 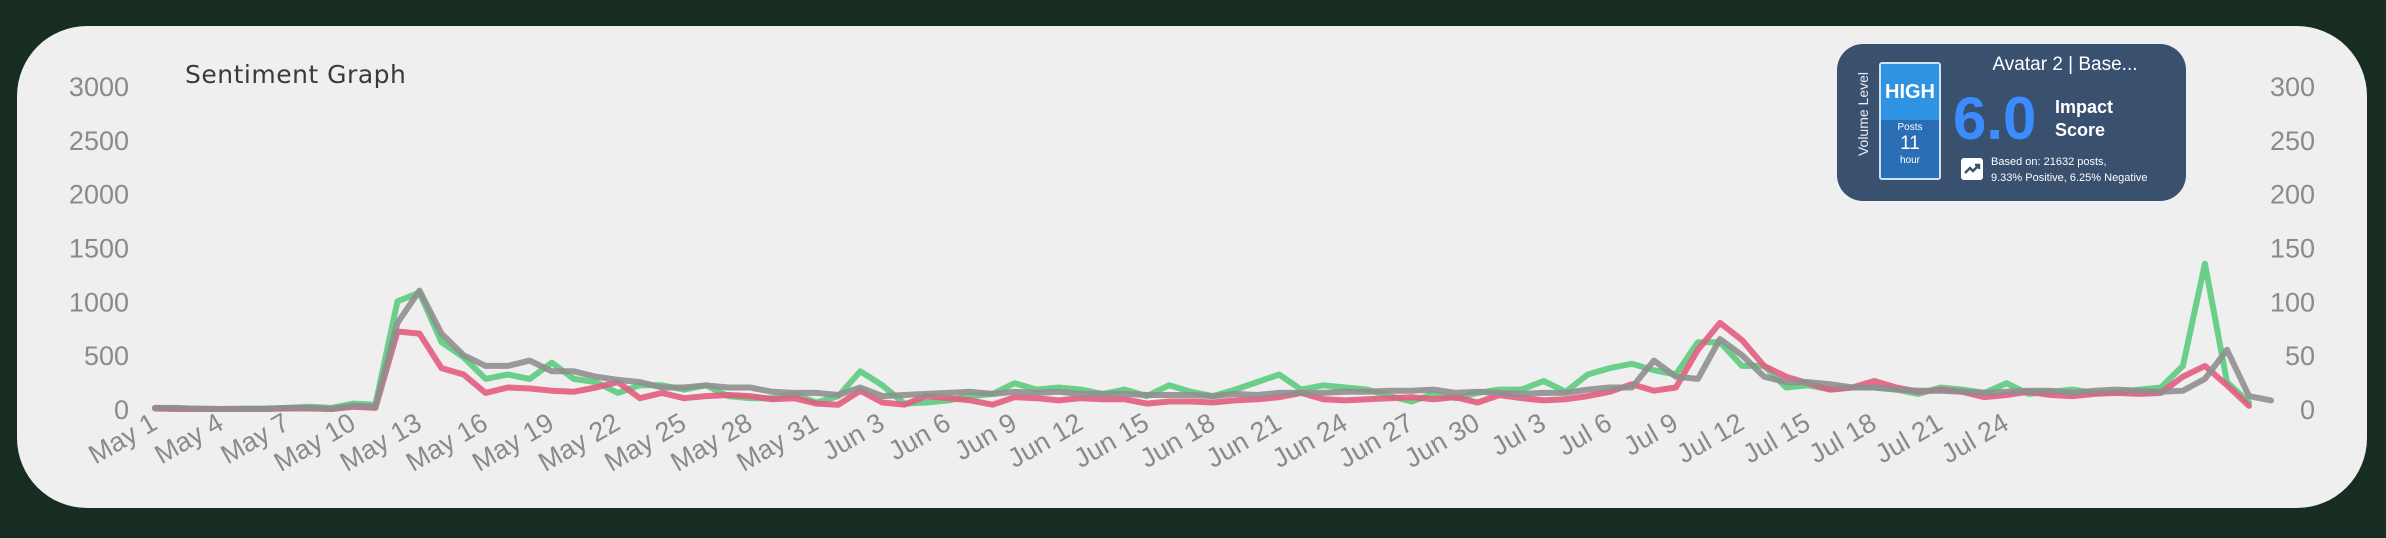 I want to click on y-left-tick-0: 0, so click(x=121, y=410).